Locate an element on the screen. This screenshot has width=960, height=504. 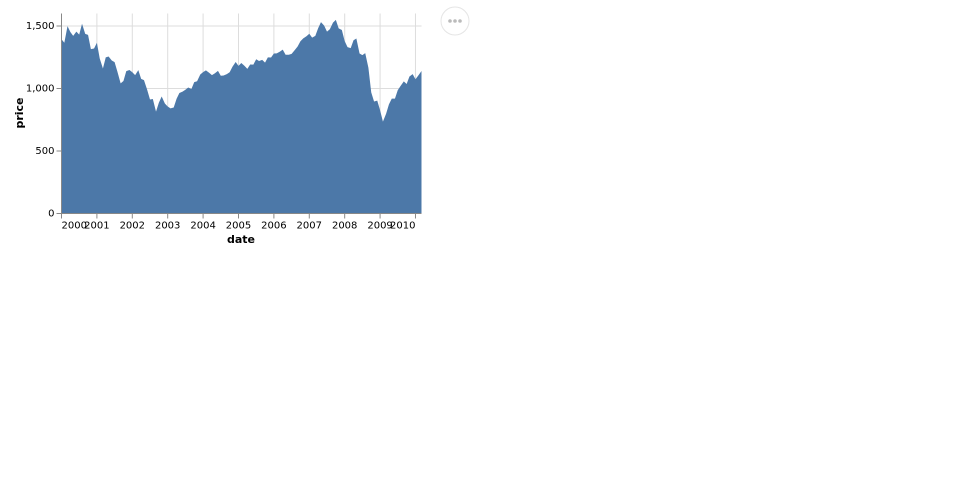
x-axis-title: date is located at coordinates (241, 239).